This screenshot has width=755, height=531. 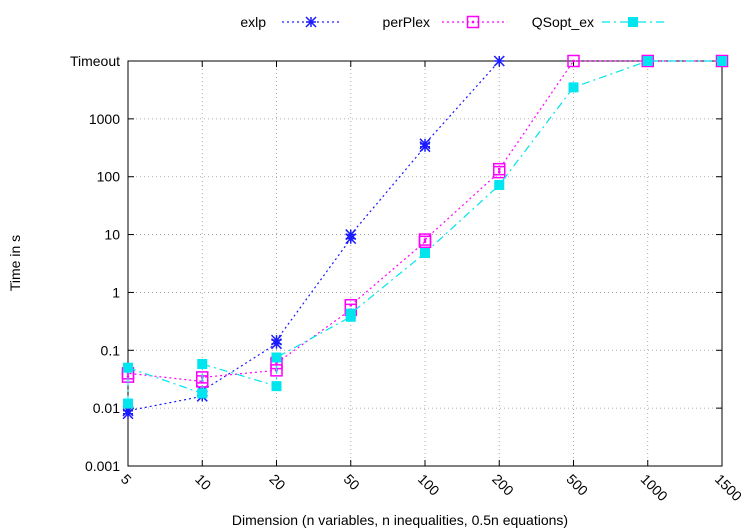 I want to click on y-tick-label: 0.1, so click(x=111, y=350).